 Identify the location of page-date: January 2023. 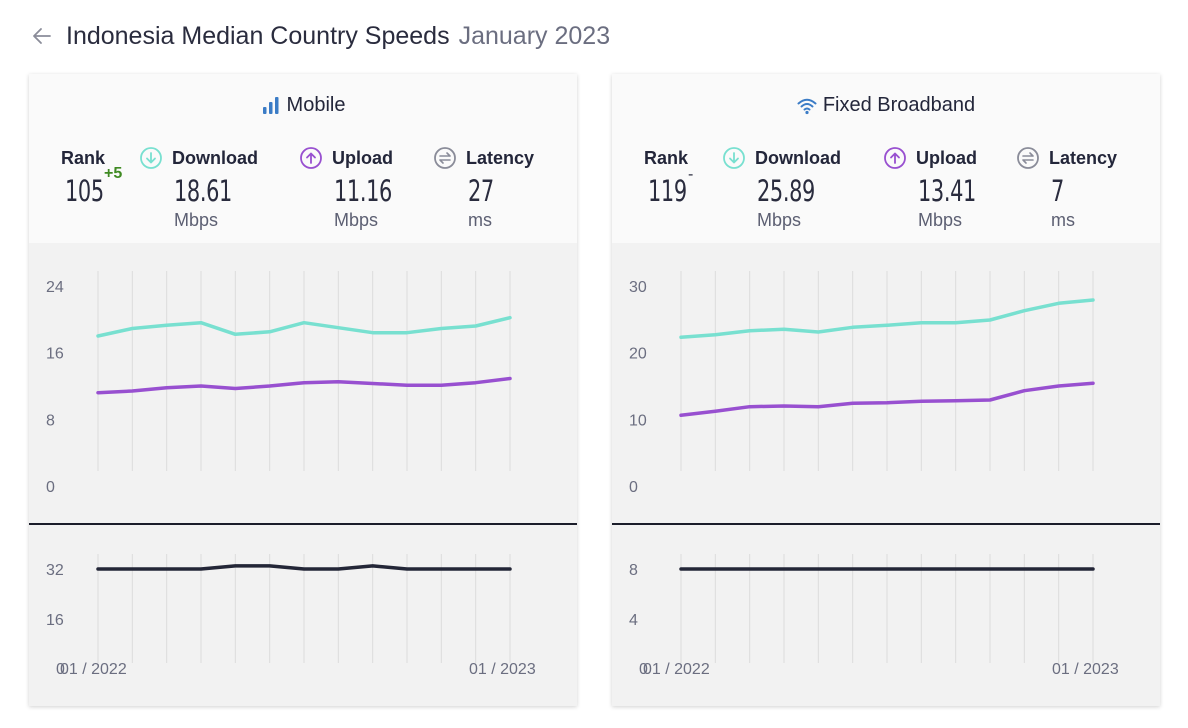
(534, 35).